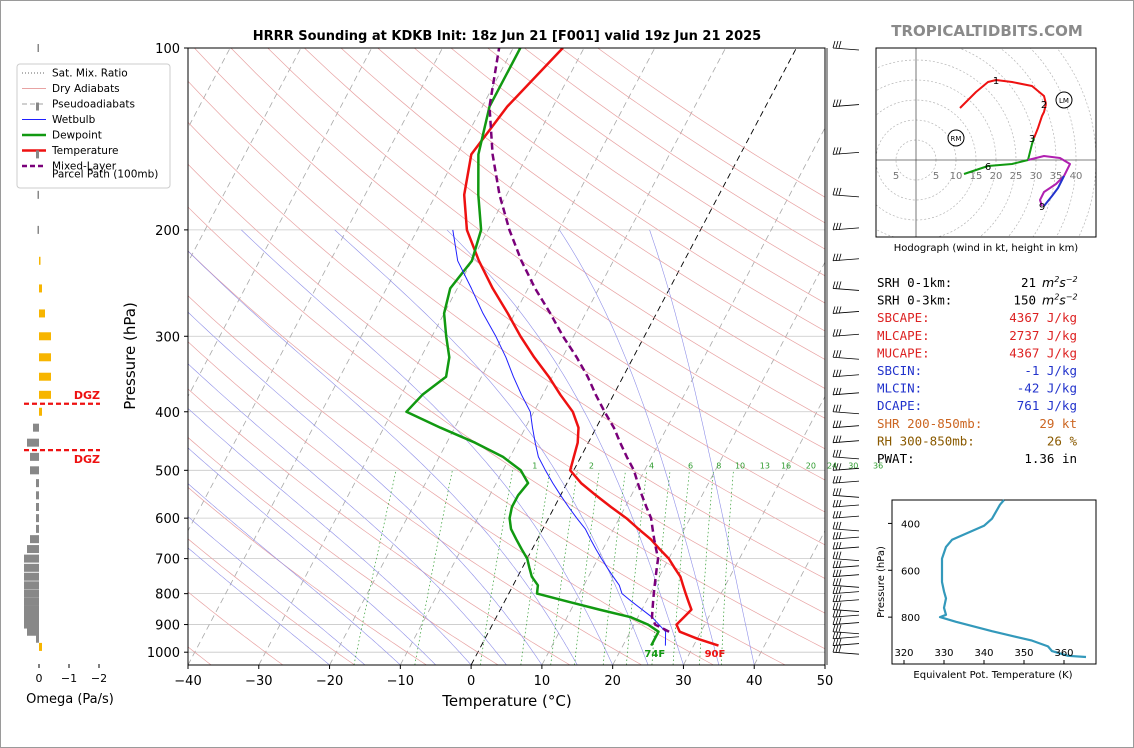  What do you see at coordinates (843, 352) in the screenshot?
I see `wind-barbs` at bounding box center [843, 352].